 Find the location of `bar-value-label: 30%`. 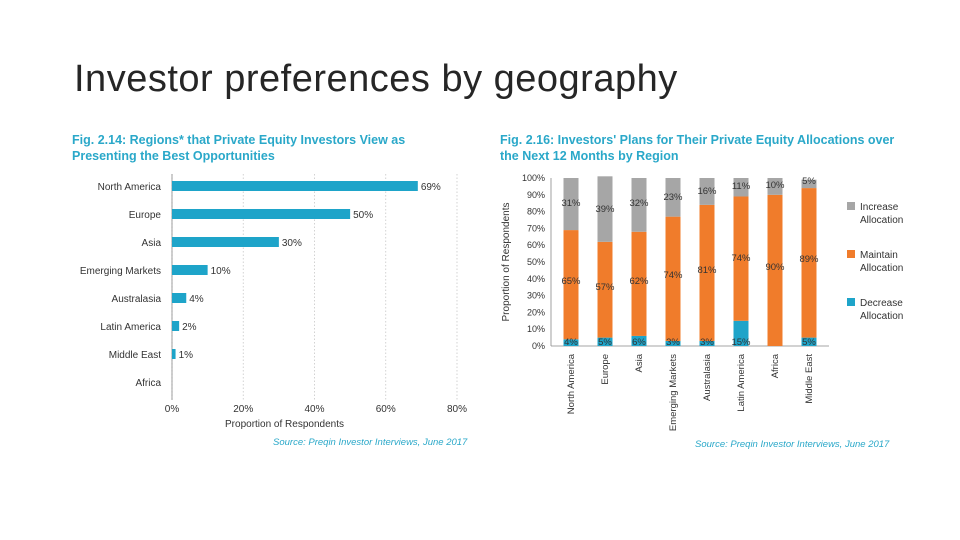

bar-value-label: 30% is located at coordinates (292, 243).